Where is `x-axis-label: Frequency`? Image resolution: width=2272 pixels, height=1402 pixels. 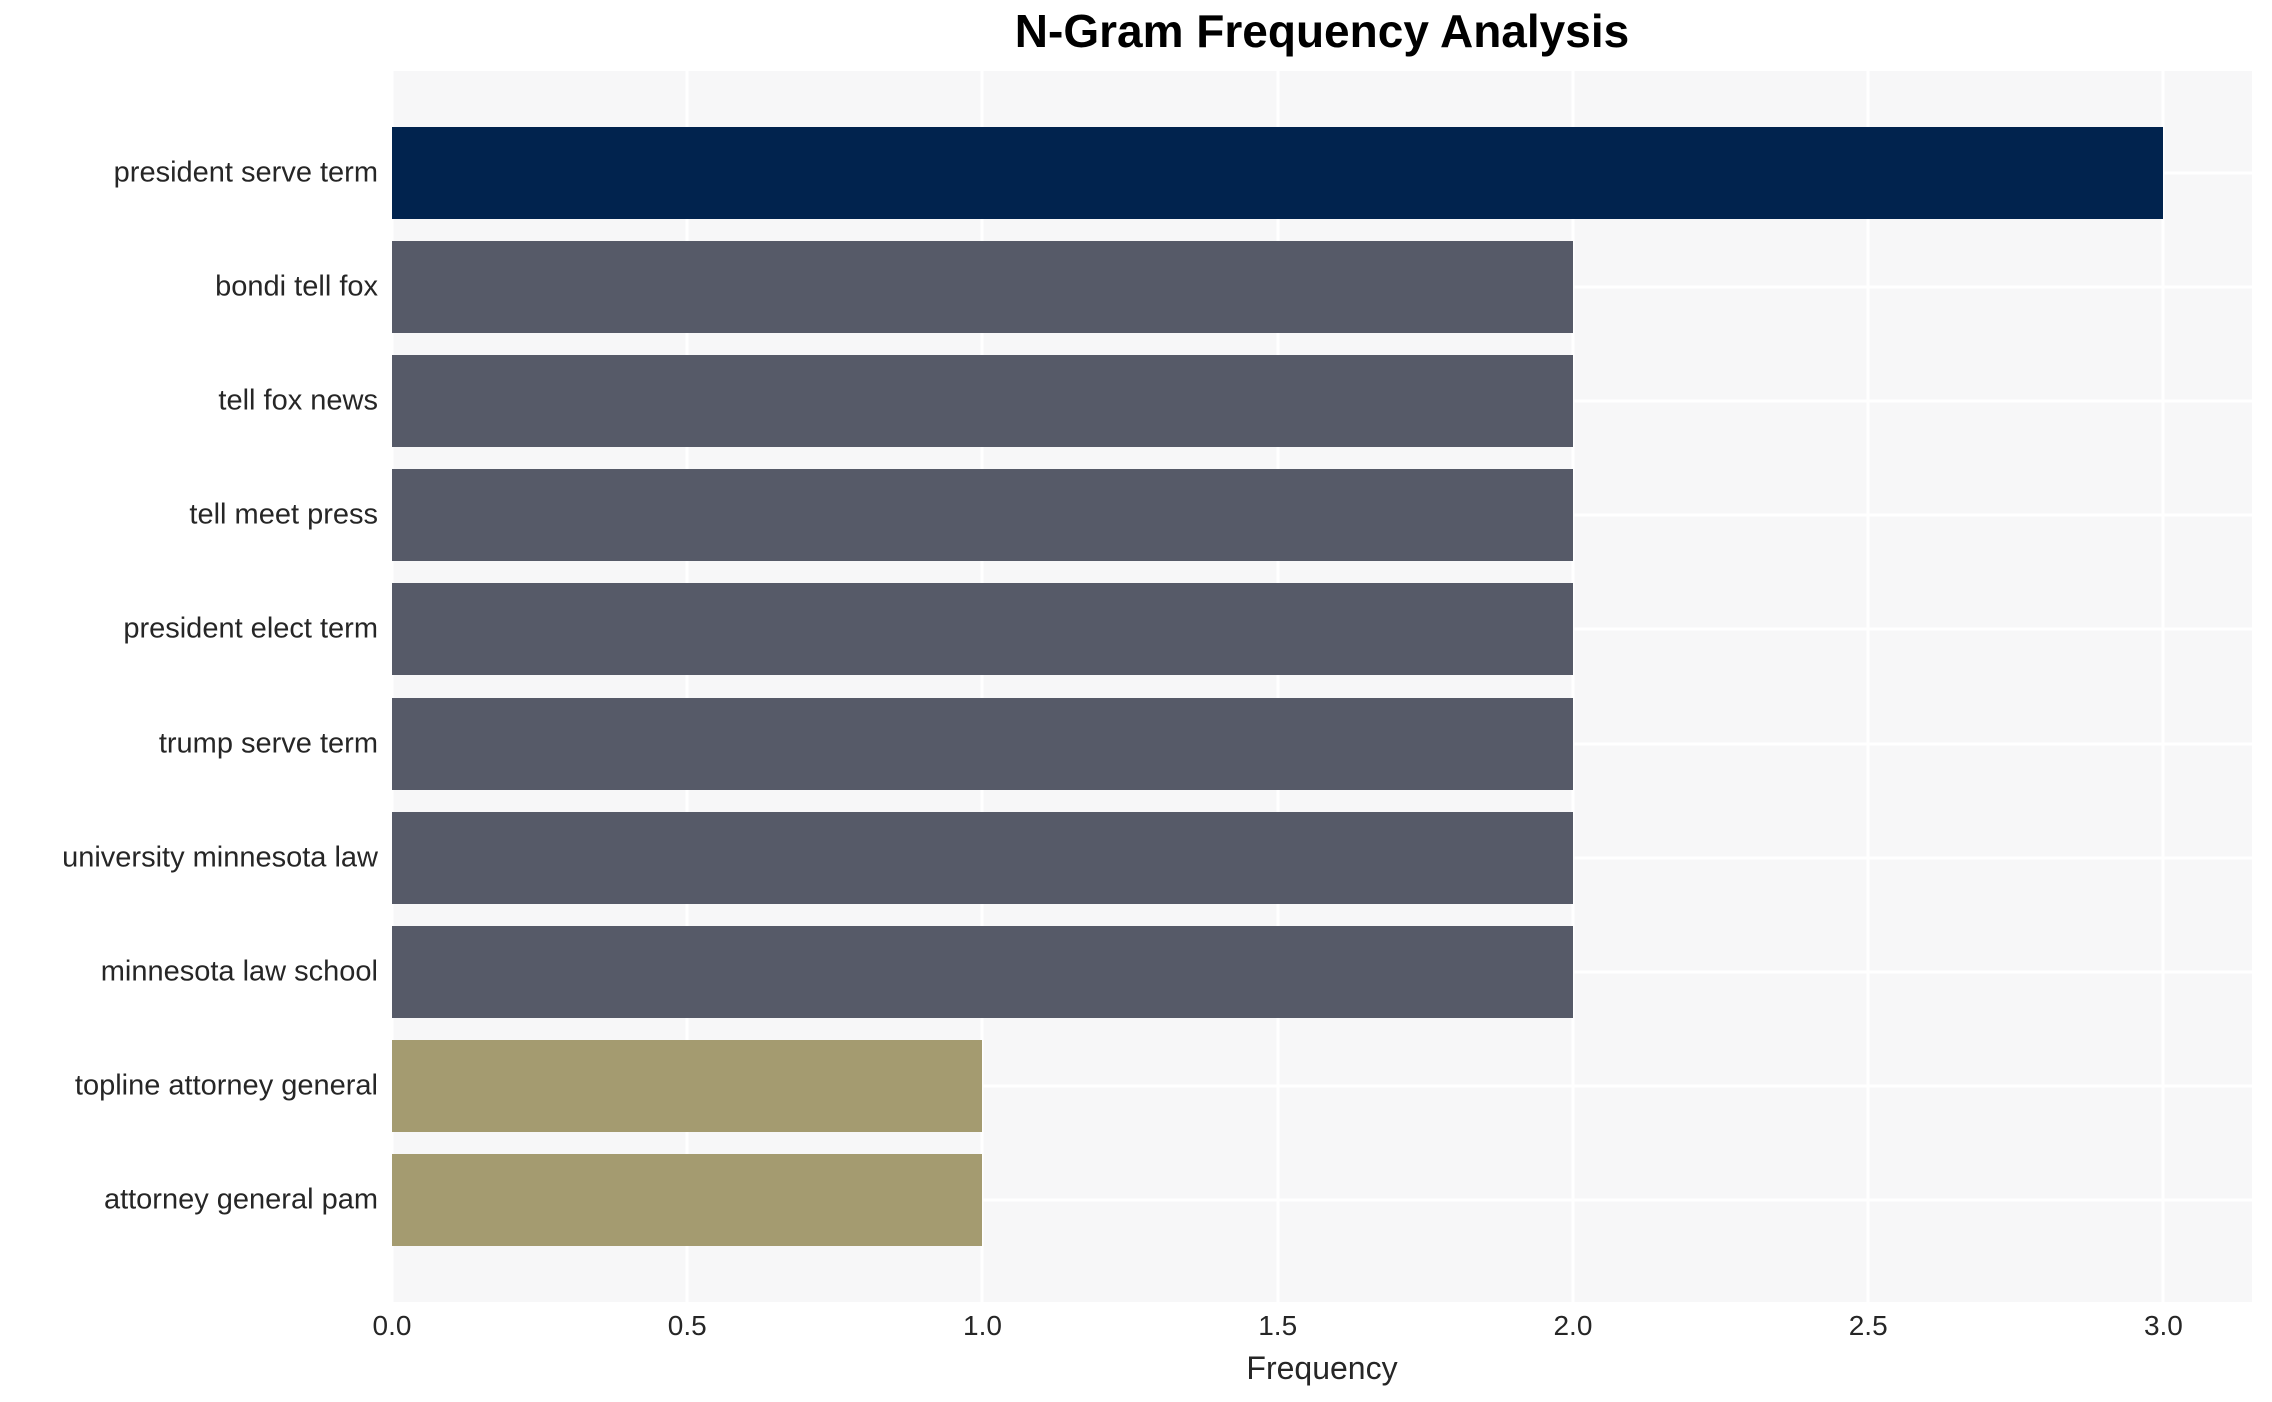
x-axis-label: Frequency is located at coordinates (1322, 1368).